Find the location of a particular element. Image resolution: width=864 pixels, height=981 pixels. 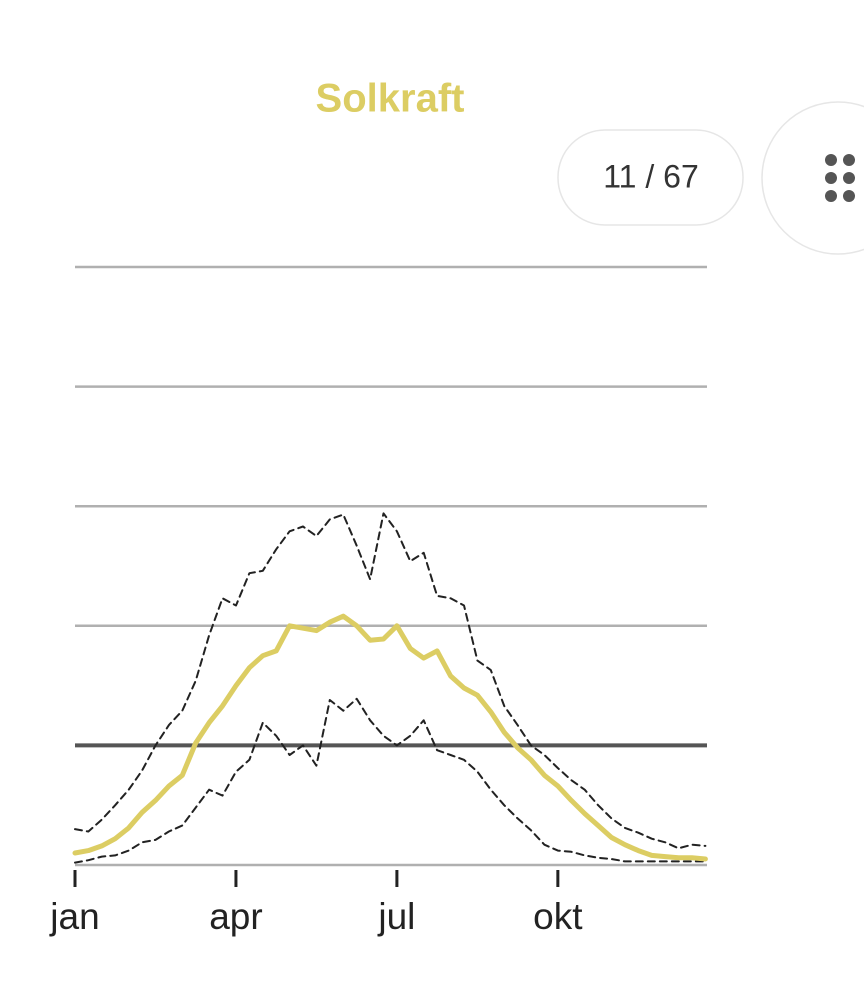

x-tick-label: jan is located at coordinates (74, 916).